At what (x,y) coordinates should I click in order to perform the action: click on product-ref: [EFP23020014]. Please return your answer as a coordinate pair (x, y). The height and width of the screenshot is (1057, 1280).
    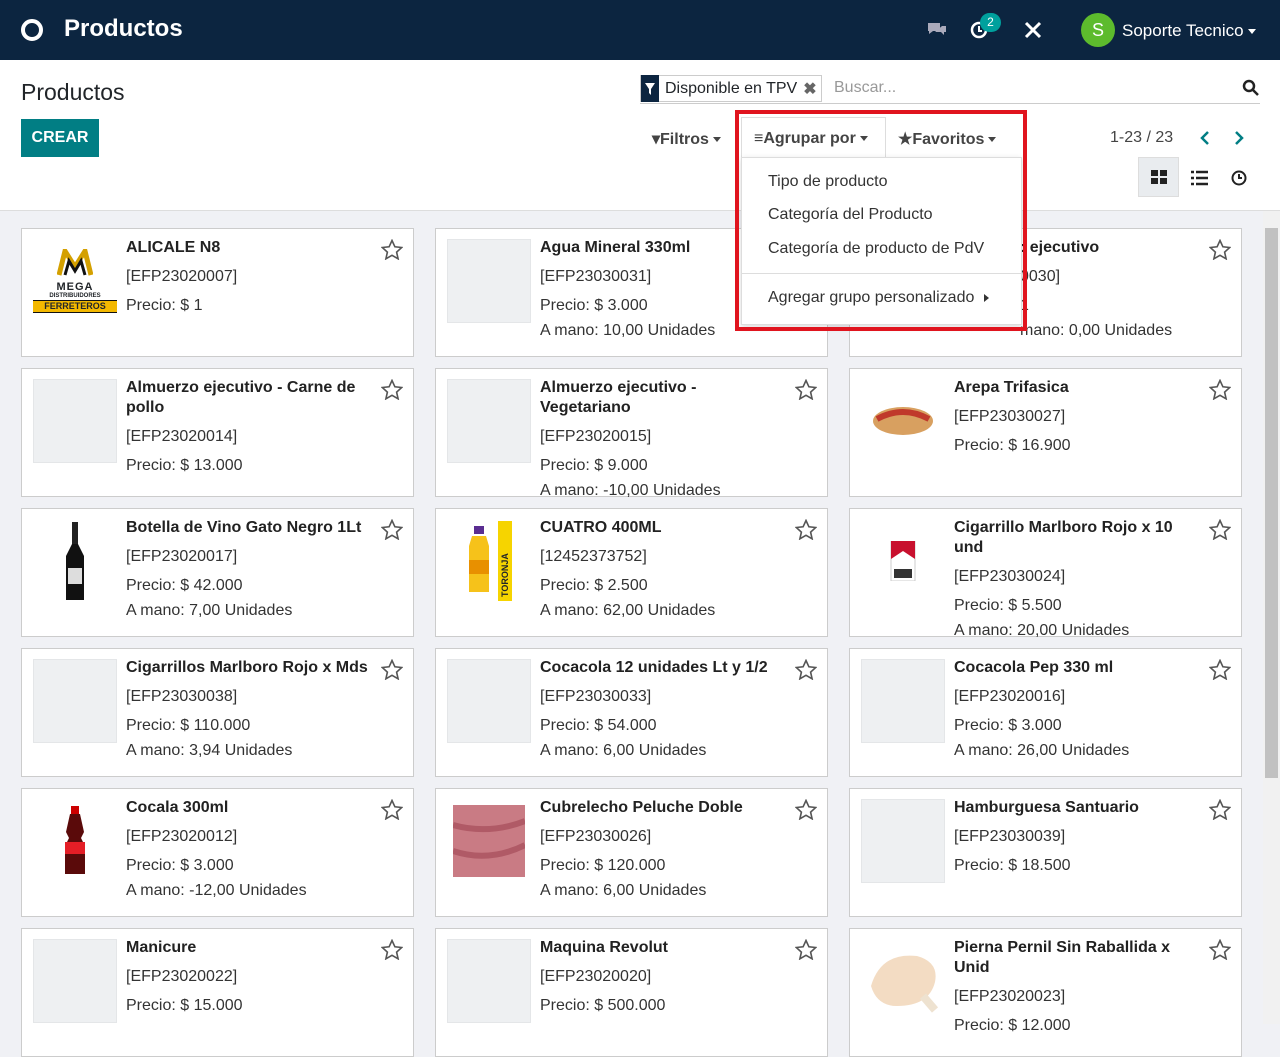
    Looking at the image, I should click on (182, 436).